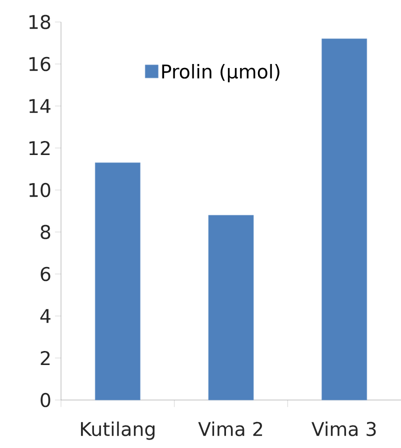  What do you see at coordinates (39, 106) in the screenshot?
I see `y-tick-label: 14` at bounding box center [39, 106].